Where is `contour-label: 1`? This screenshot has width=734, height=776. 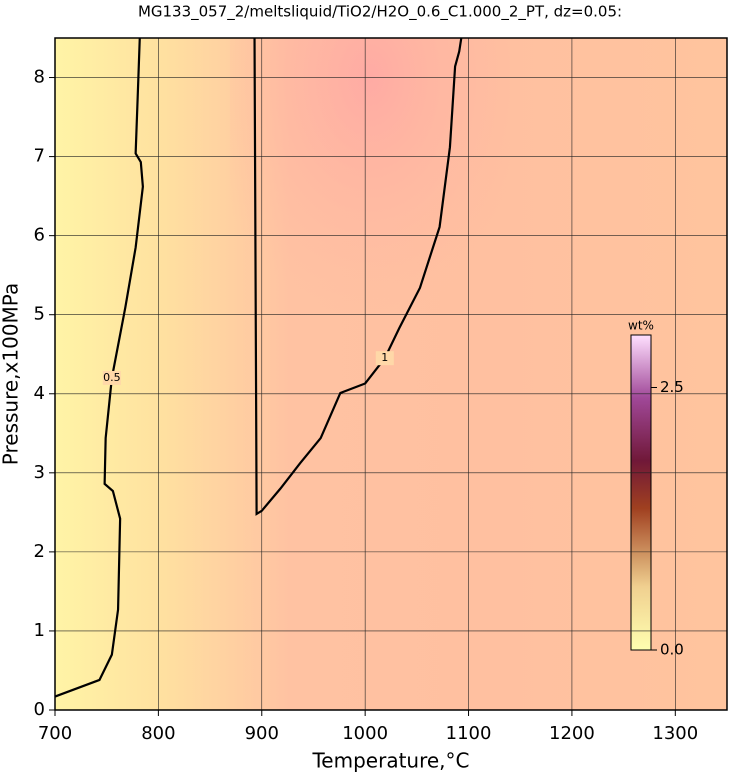
contour-label: 1 is located at coordinates (384, 357).